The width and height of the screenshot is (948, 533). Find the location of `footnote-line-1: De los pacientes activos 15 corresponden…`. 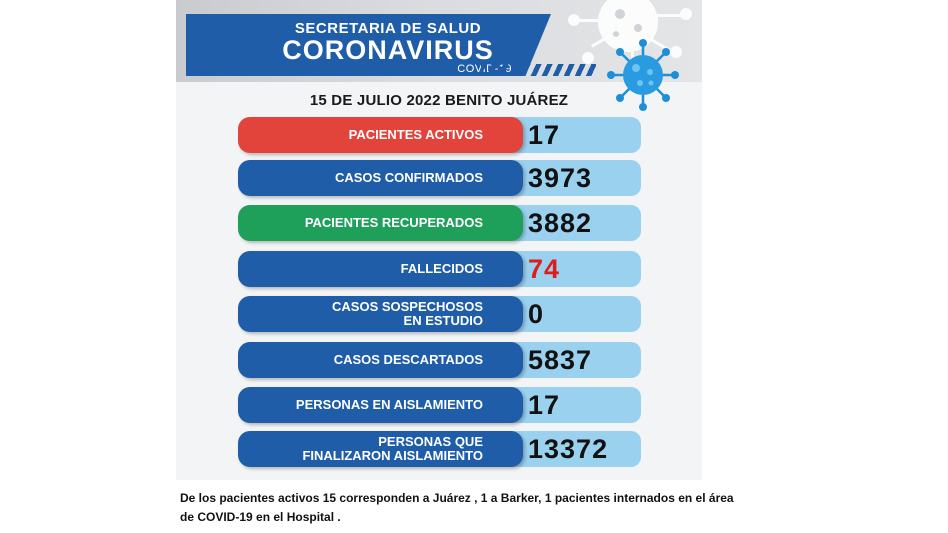

footnote-line-1: De los pacientes activos 15 corresponden… is located at coordinates (457, 498).